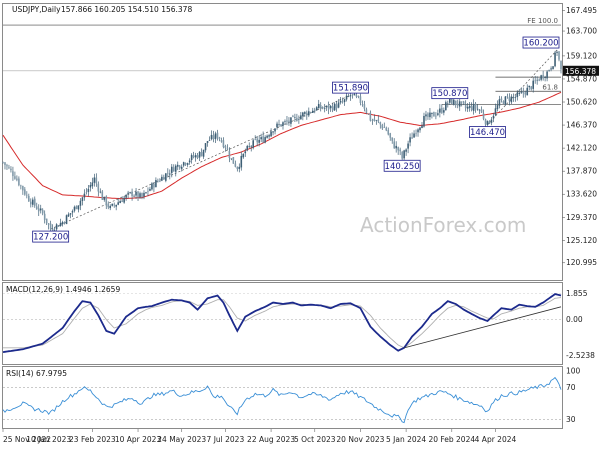 This screenshot has height=454, width=600. What do you see at coordinates (581, 70) in the screenshot?
I see `last-price-badge` at bounding box center [581, 70].